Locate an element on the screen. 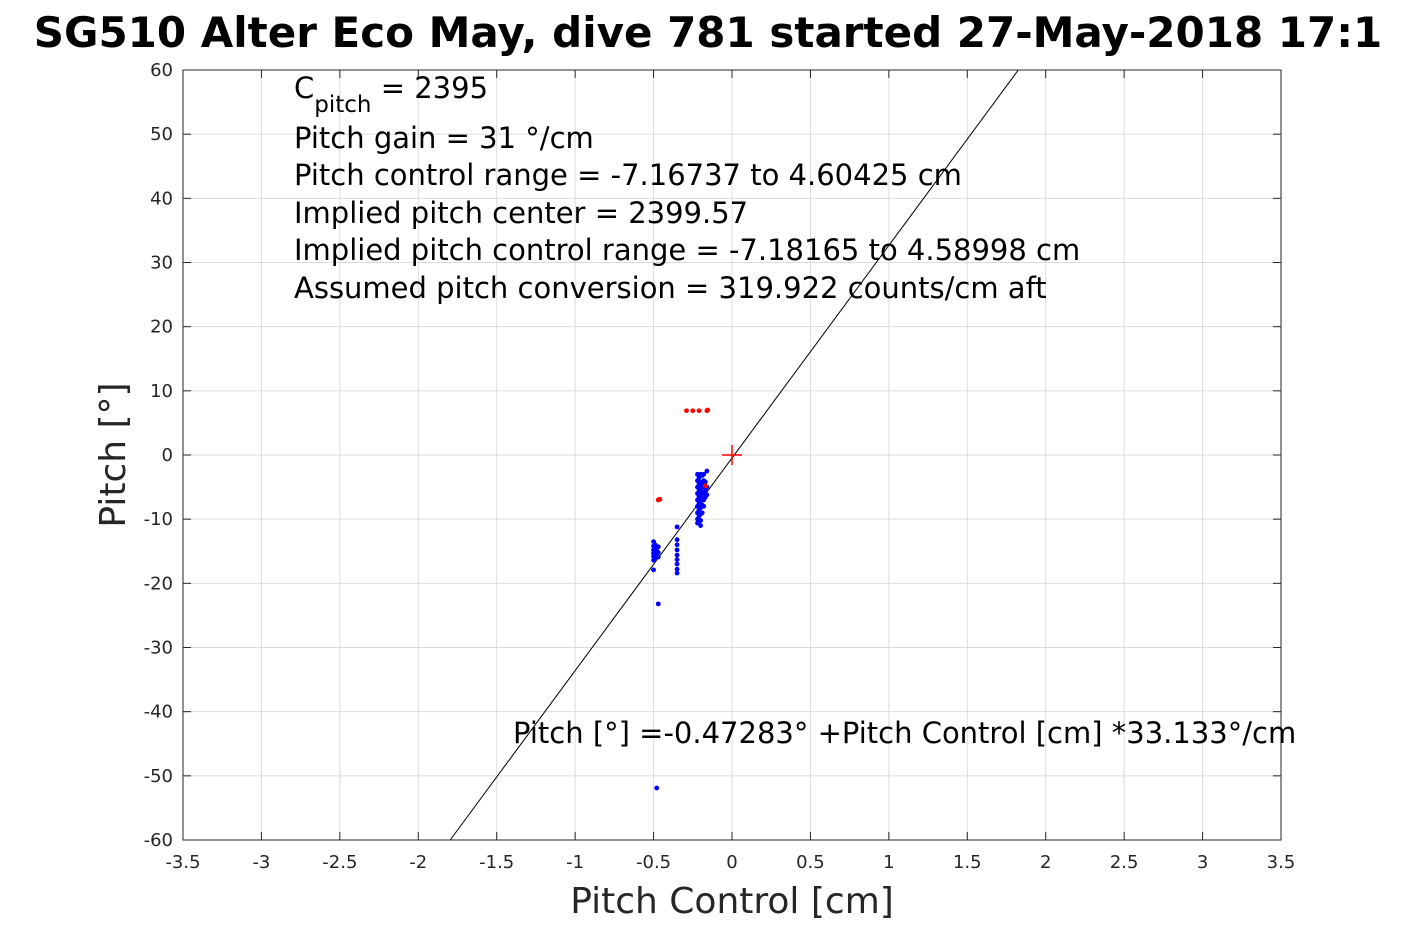 Image resolution: width=1417 pixels, height=945 pixels. y-tick-labels: -60 -50 -40 -30 -20 -10 0 10 20 30 40 50 60 is located at coordinates (158, 455).